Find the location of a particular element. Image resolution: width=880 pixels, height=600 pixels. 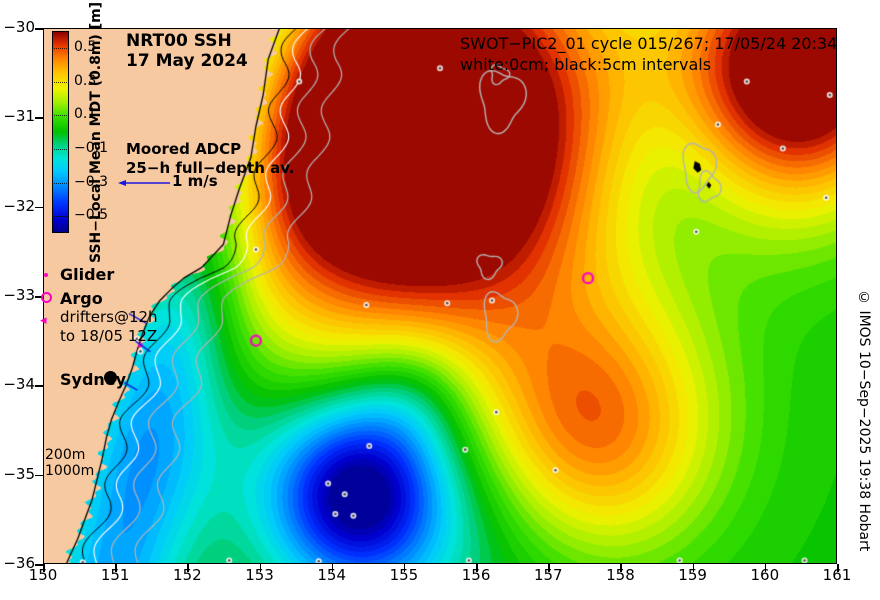

y-tick-label: −31 is located at coordinates (19, 116).